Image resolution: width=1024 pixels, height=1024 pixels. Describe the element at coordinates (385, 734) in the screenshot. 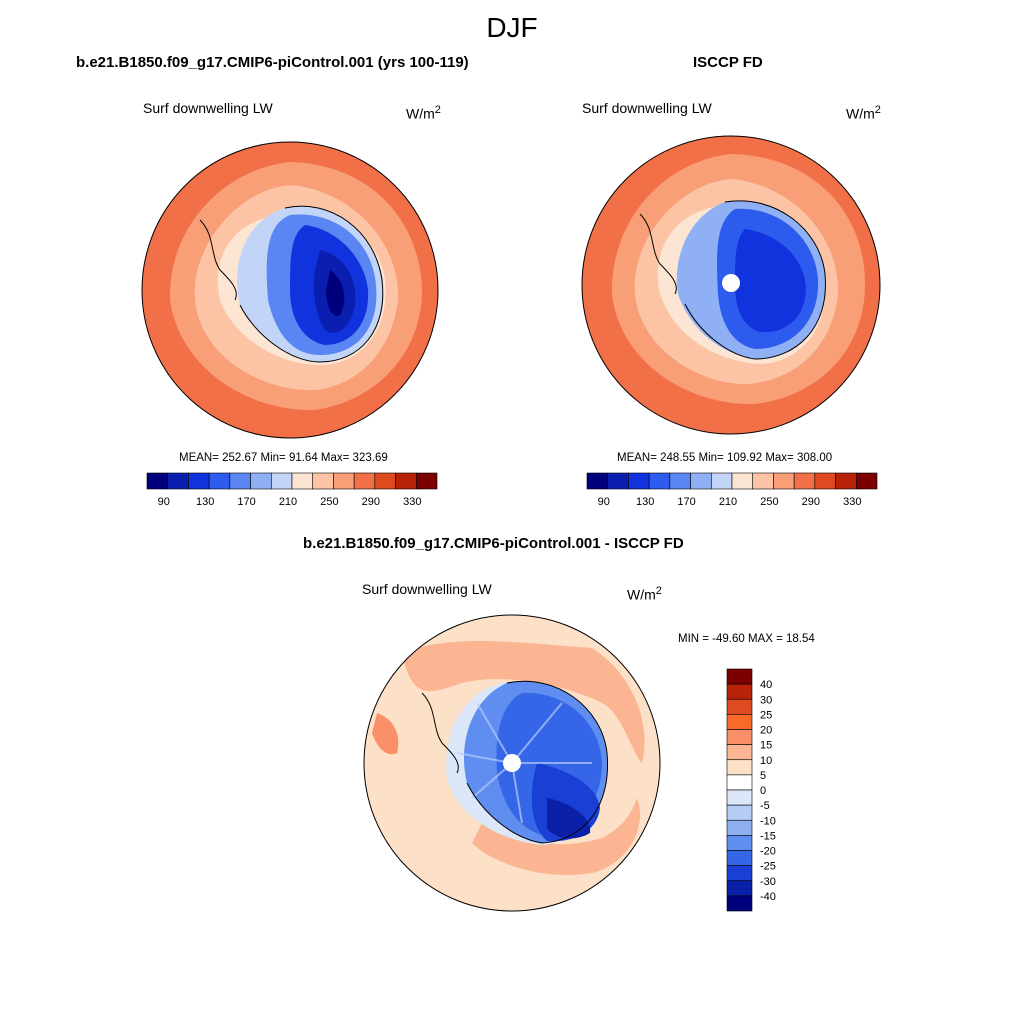

I see `ocean-positive-west` at that location.